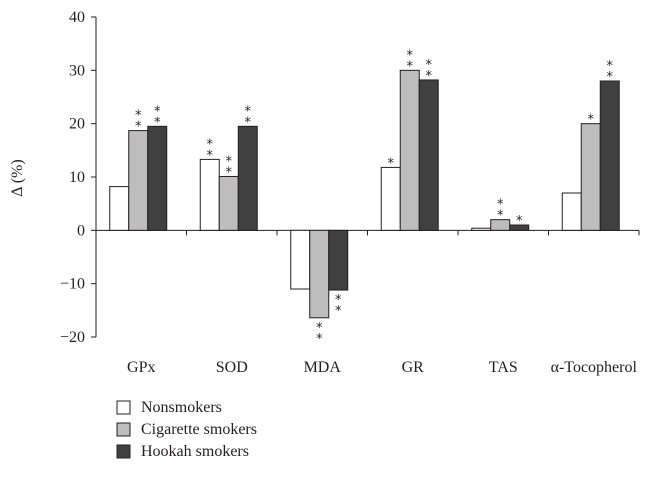  Describe the element at coordinates (323, 367) in the screenshot. I see `category-label: MDA` at that location.